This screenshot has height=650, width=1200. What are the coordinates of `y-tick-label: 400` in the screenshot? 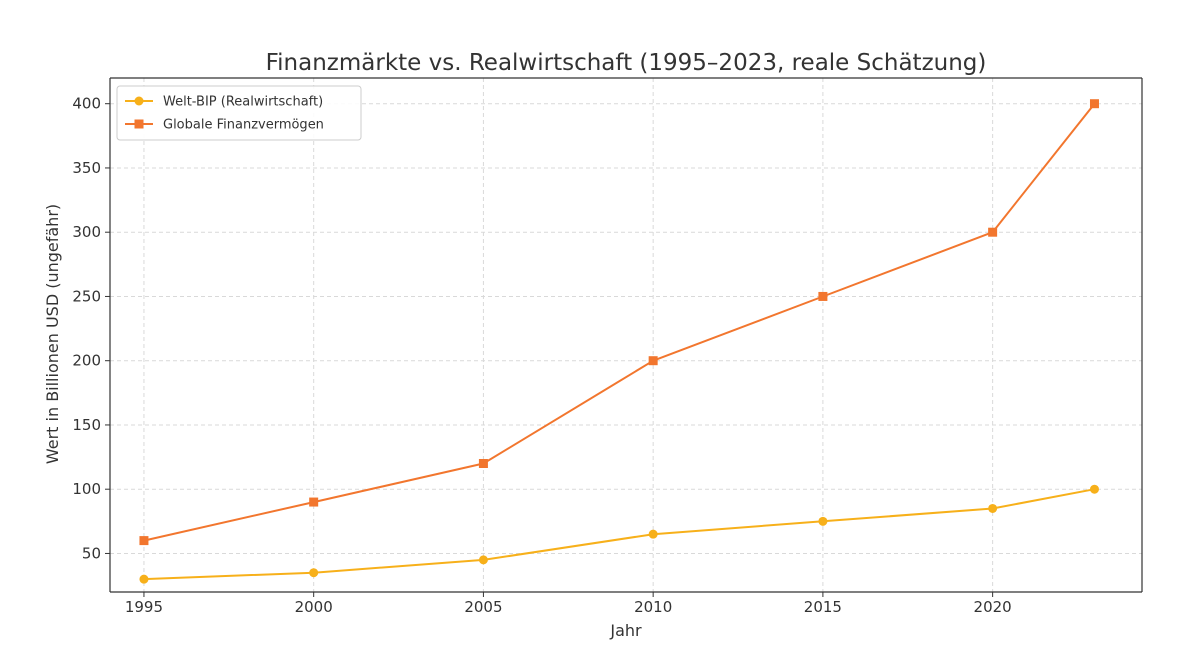 It's located at (86, 104).